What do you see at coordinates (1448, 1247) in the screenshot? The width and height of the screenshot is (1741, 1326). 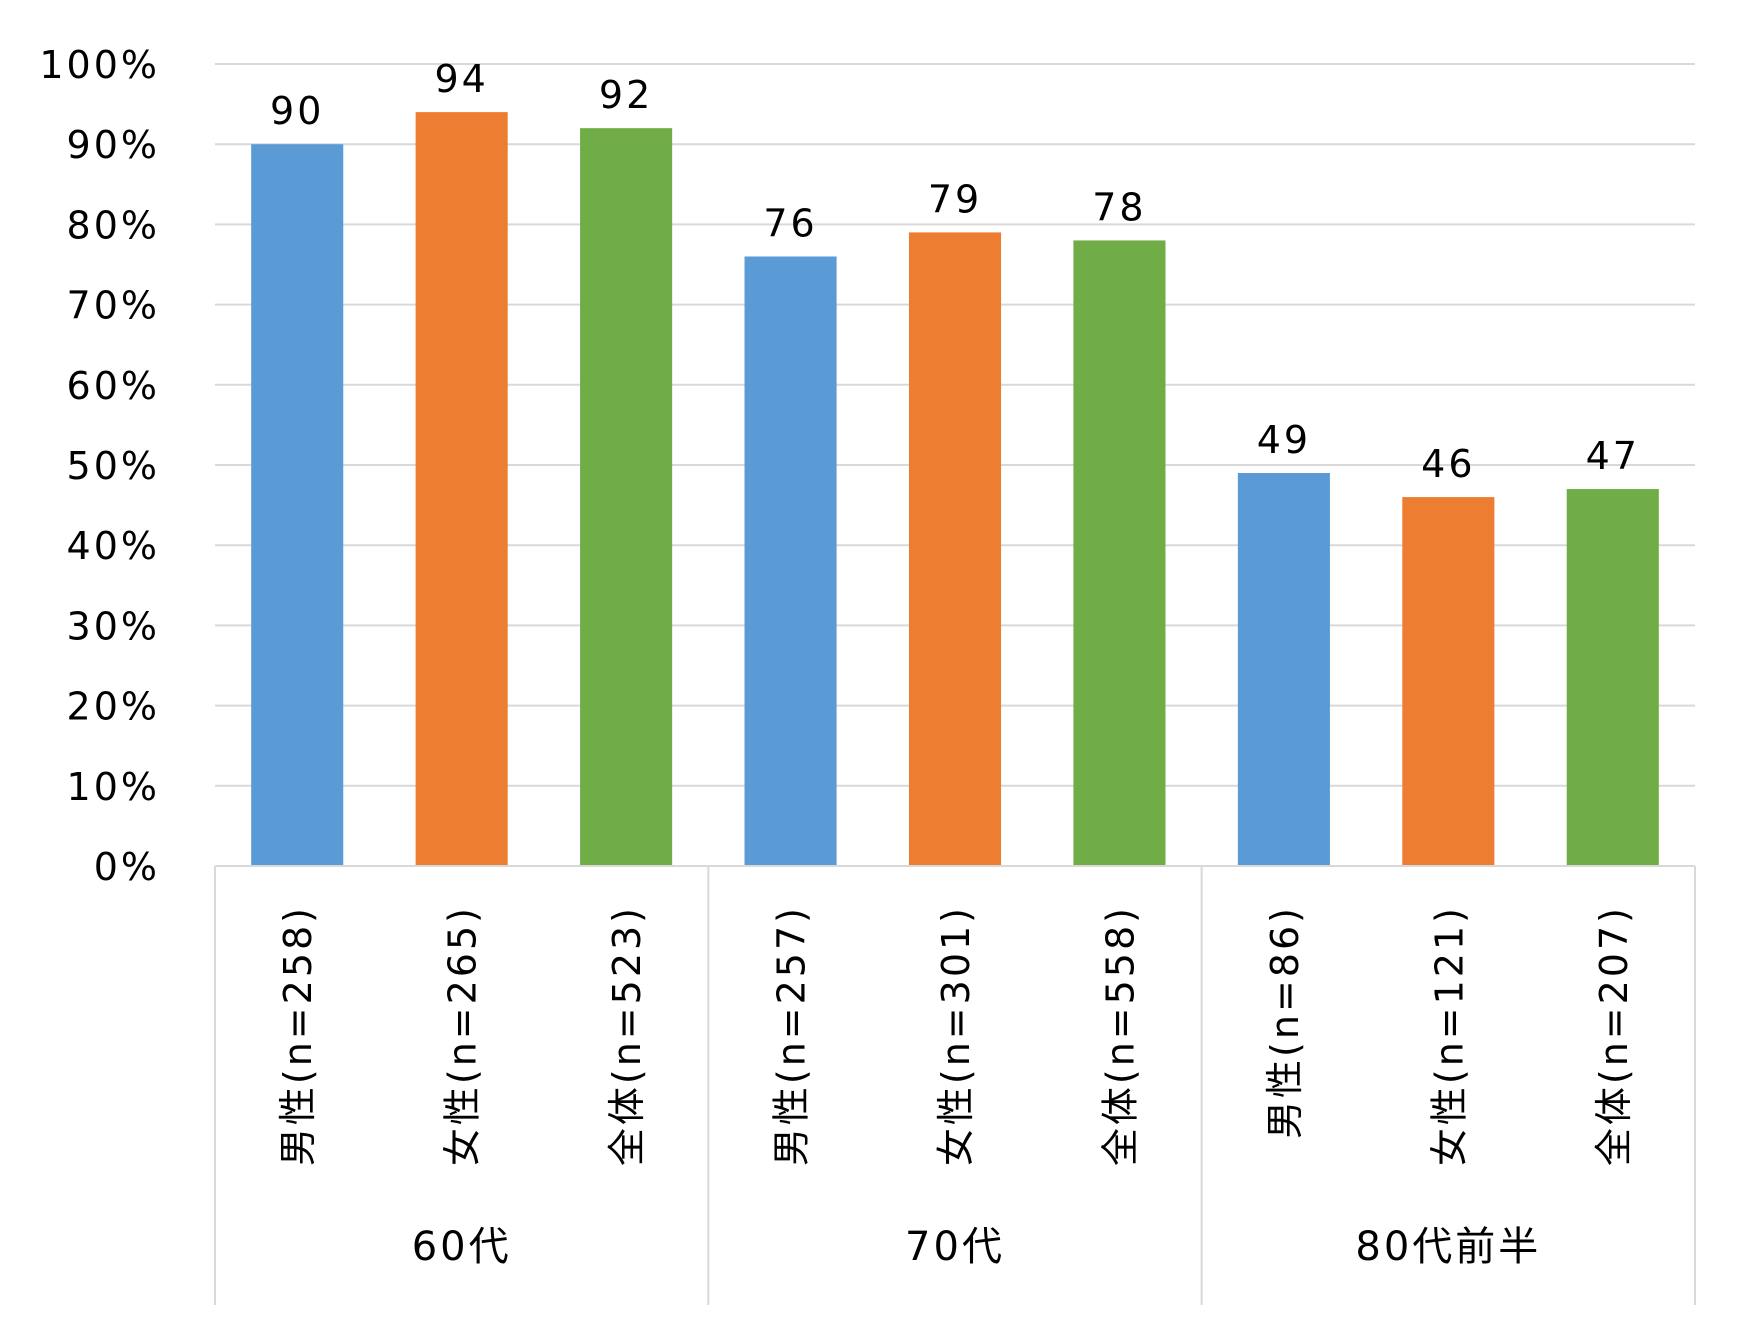 I see `group-label: 80代前半` at bounding box center [1448, 1247].